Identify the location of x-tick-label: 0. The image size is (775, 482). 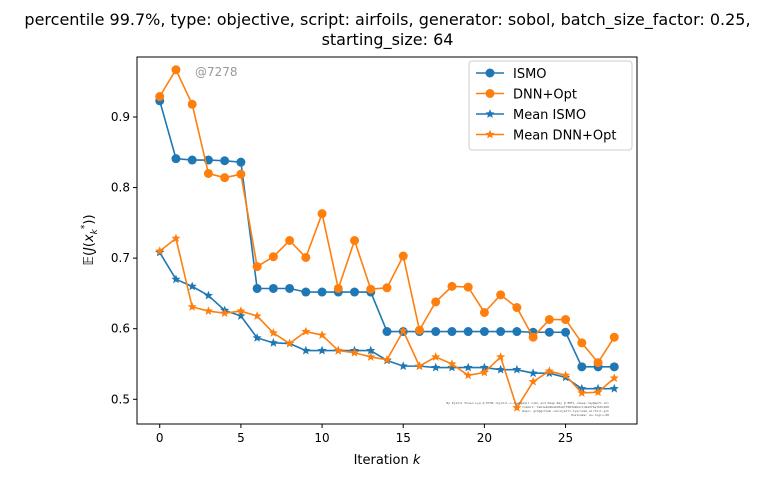
(160, 438).